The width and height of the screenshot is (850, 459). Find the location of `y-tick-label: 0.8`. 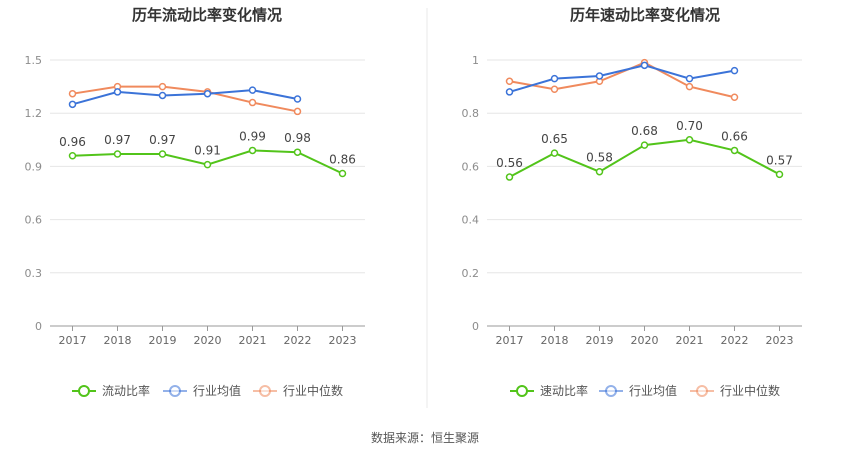

y-tick-label: 0.8 is located at coordinates (471, 113).